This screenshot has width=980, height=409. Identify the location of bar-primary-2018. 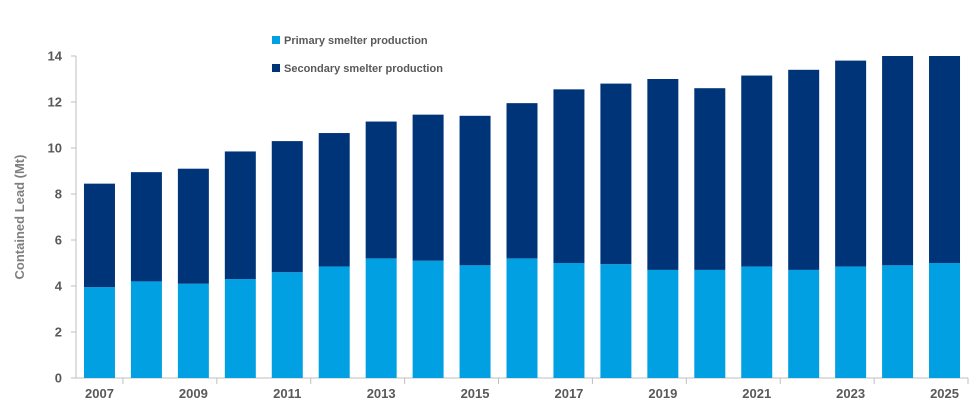
(616, 321).